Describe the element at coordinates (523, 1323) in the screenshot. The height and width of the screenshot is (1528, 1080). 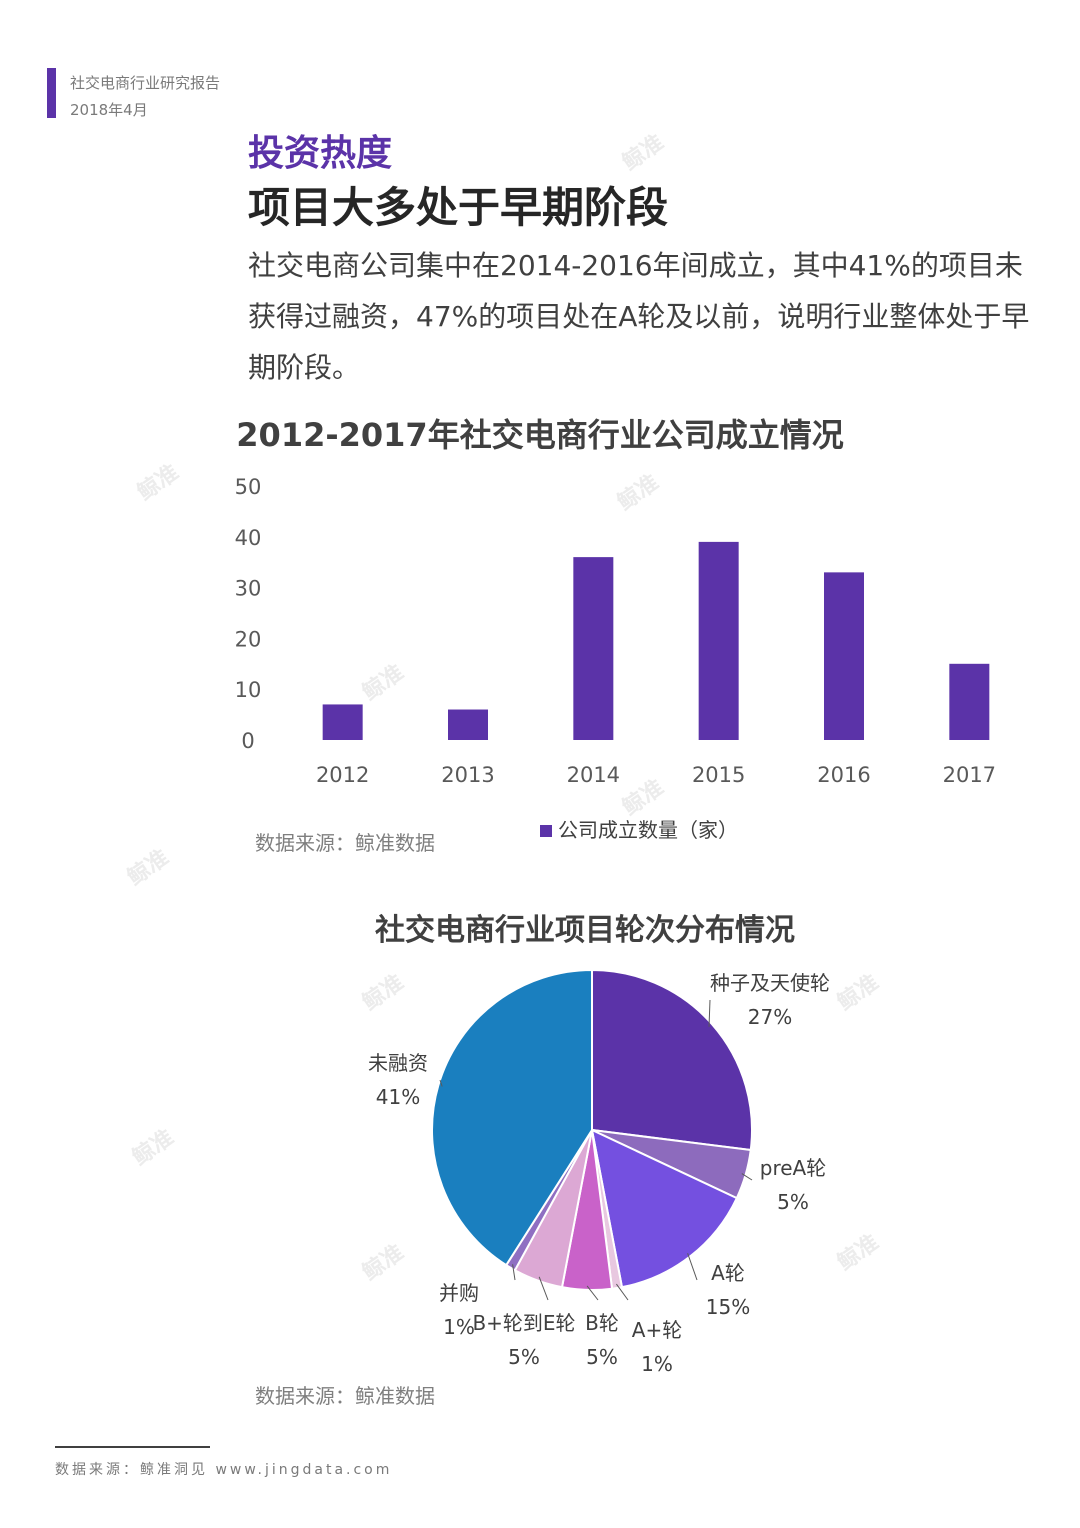
I see `pie-slice-label: B+轮到E轮` at that location.